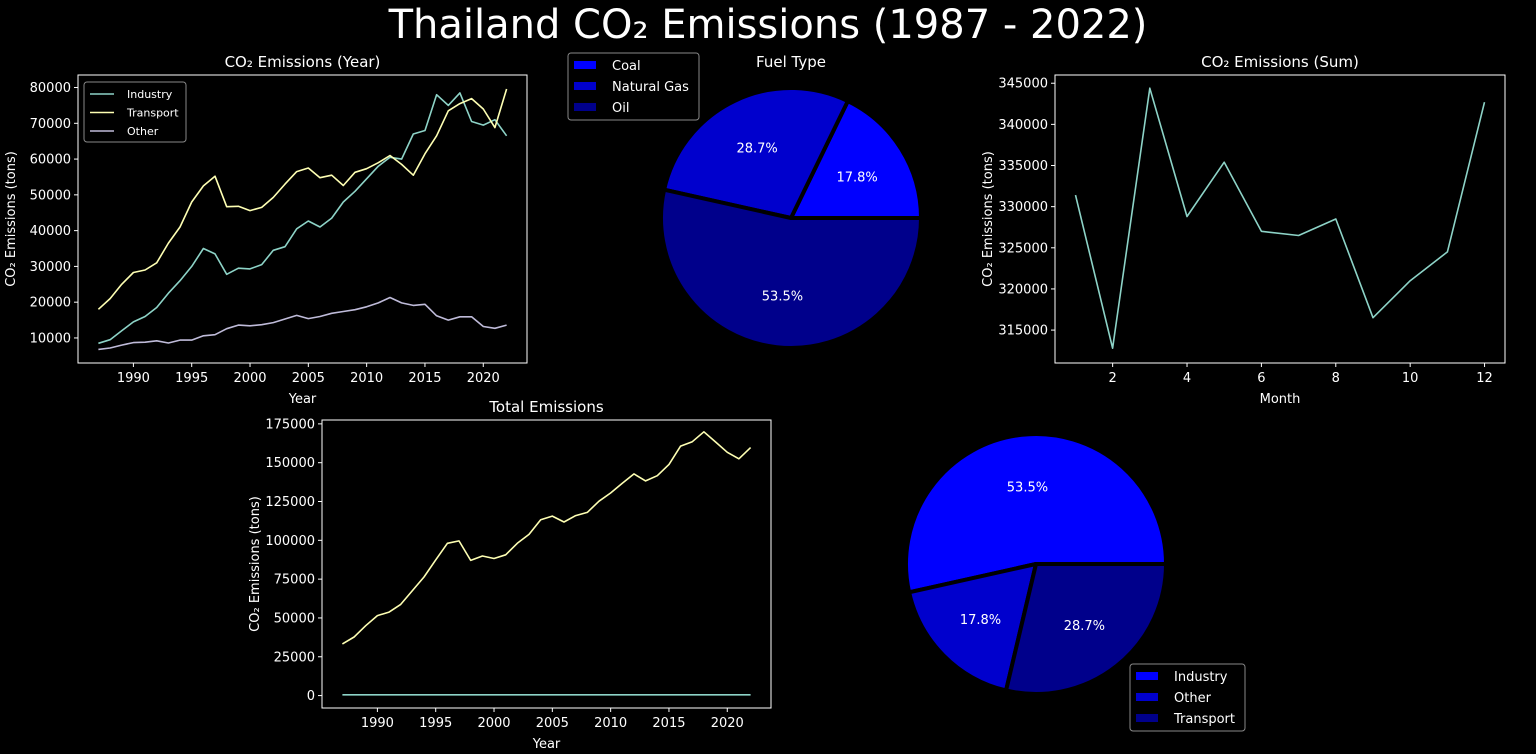 This screenshot has width=1536, height=754. I want to click on series-line-industry, so click(303, 218).